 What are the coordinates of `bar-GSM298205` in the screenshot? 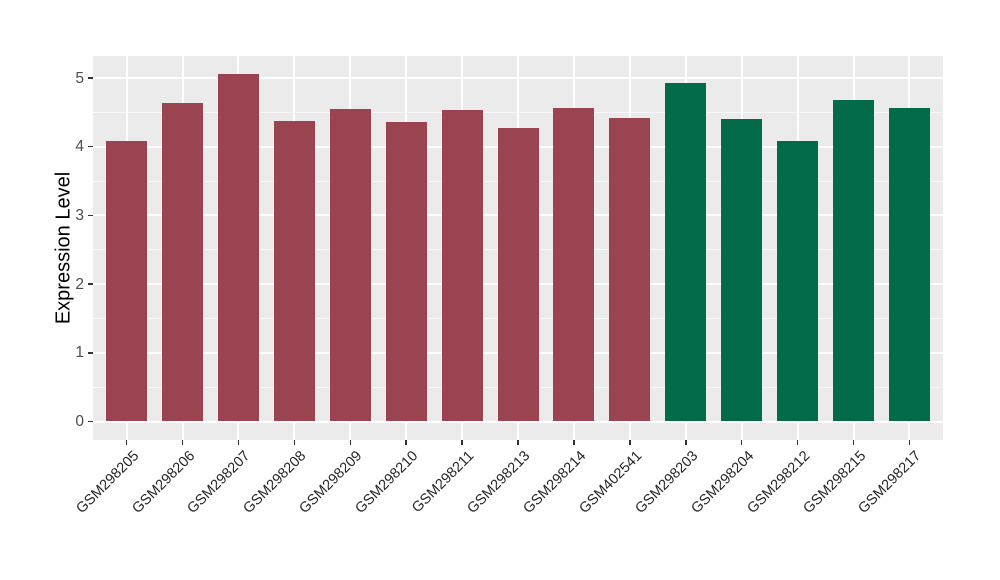 It's located at (127, 281).